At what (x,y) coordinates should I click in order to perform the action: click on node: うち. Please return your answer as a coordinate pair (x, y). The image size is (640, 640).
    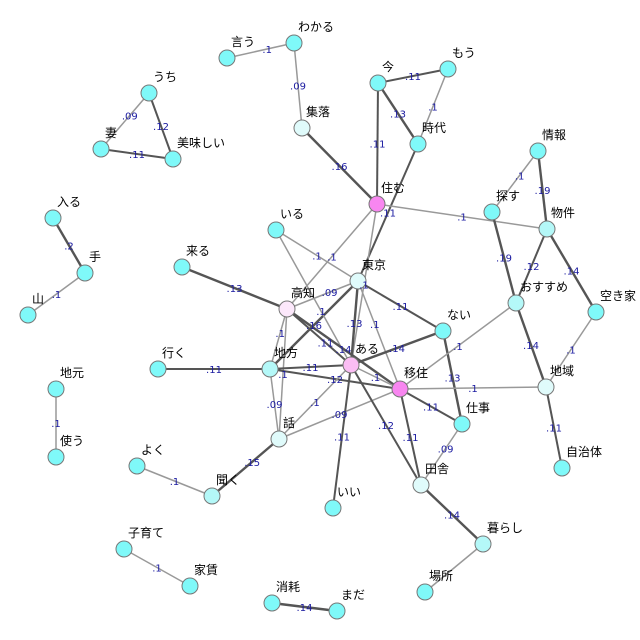
    Looking at the image, I should click on (158, 86).